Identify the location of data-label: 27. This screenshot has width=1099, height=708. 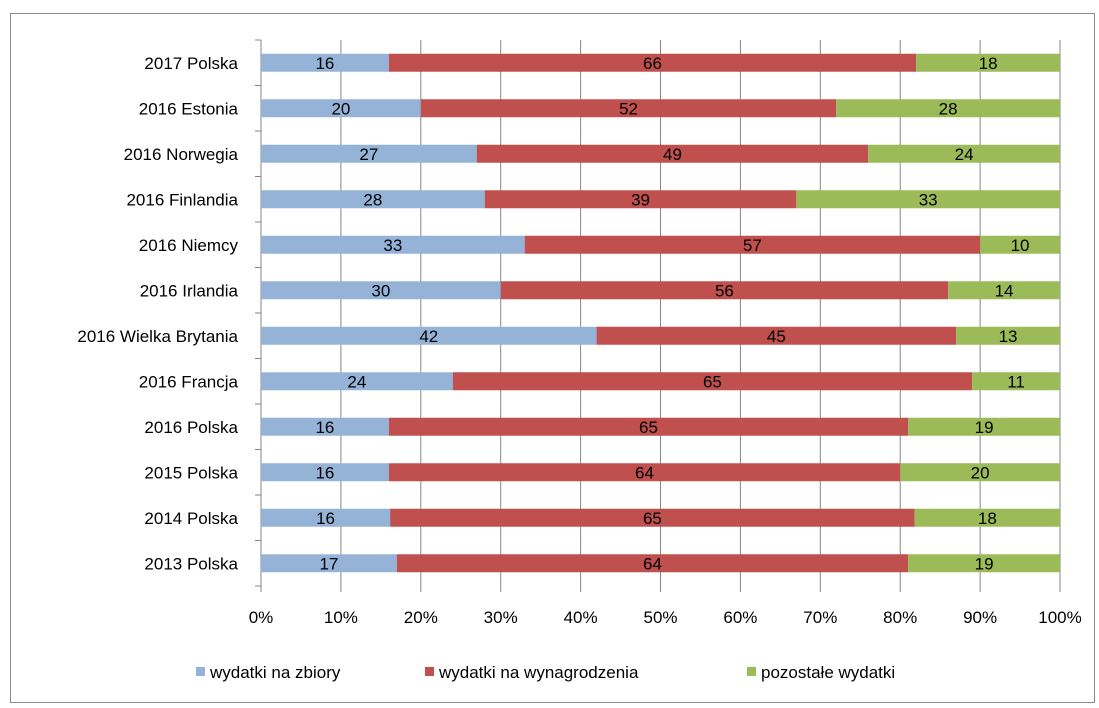
(368, 154).